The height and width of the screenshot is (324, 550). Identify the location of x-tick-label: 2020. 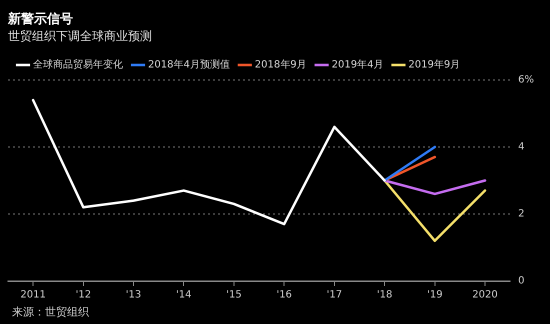
(485, 295).